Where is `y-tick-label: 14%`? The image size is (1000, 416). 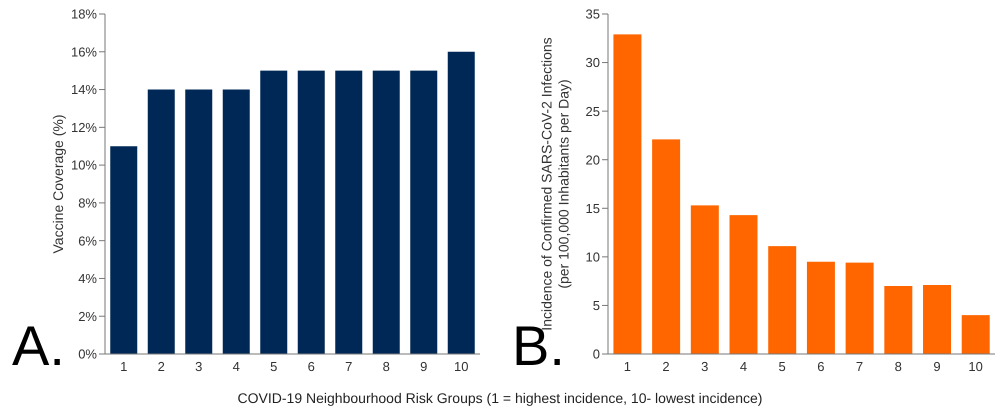 y-tick-label: 14% is located at coordinates (84, 90).